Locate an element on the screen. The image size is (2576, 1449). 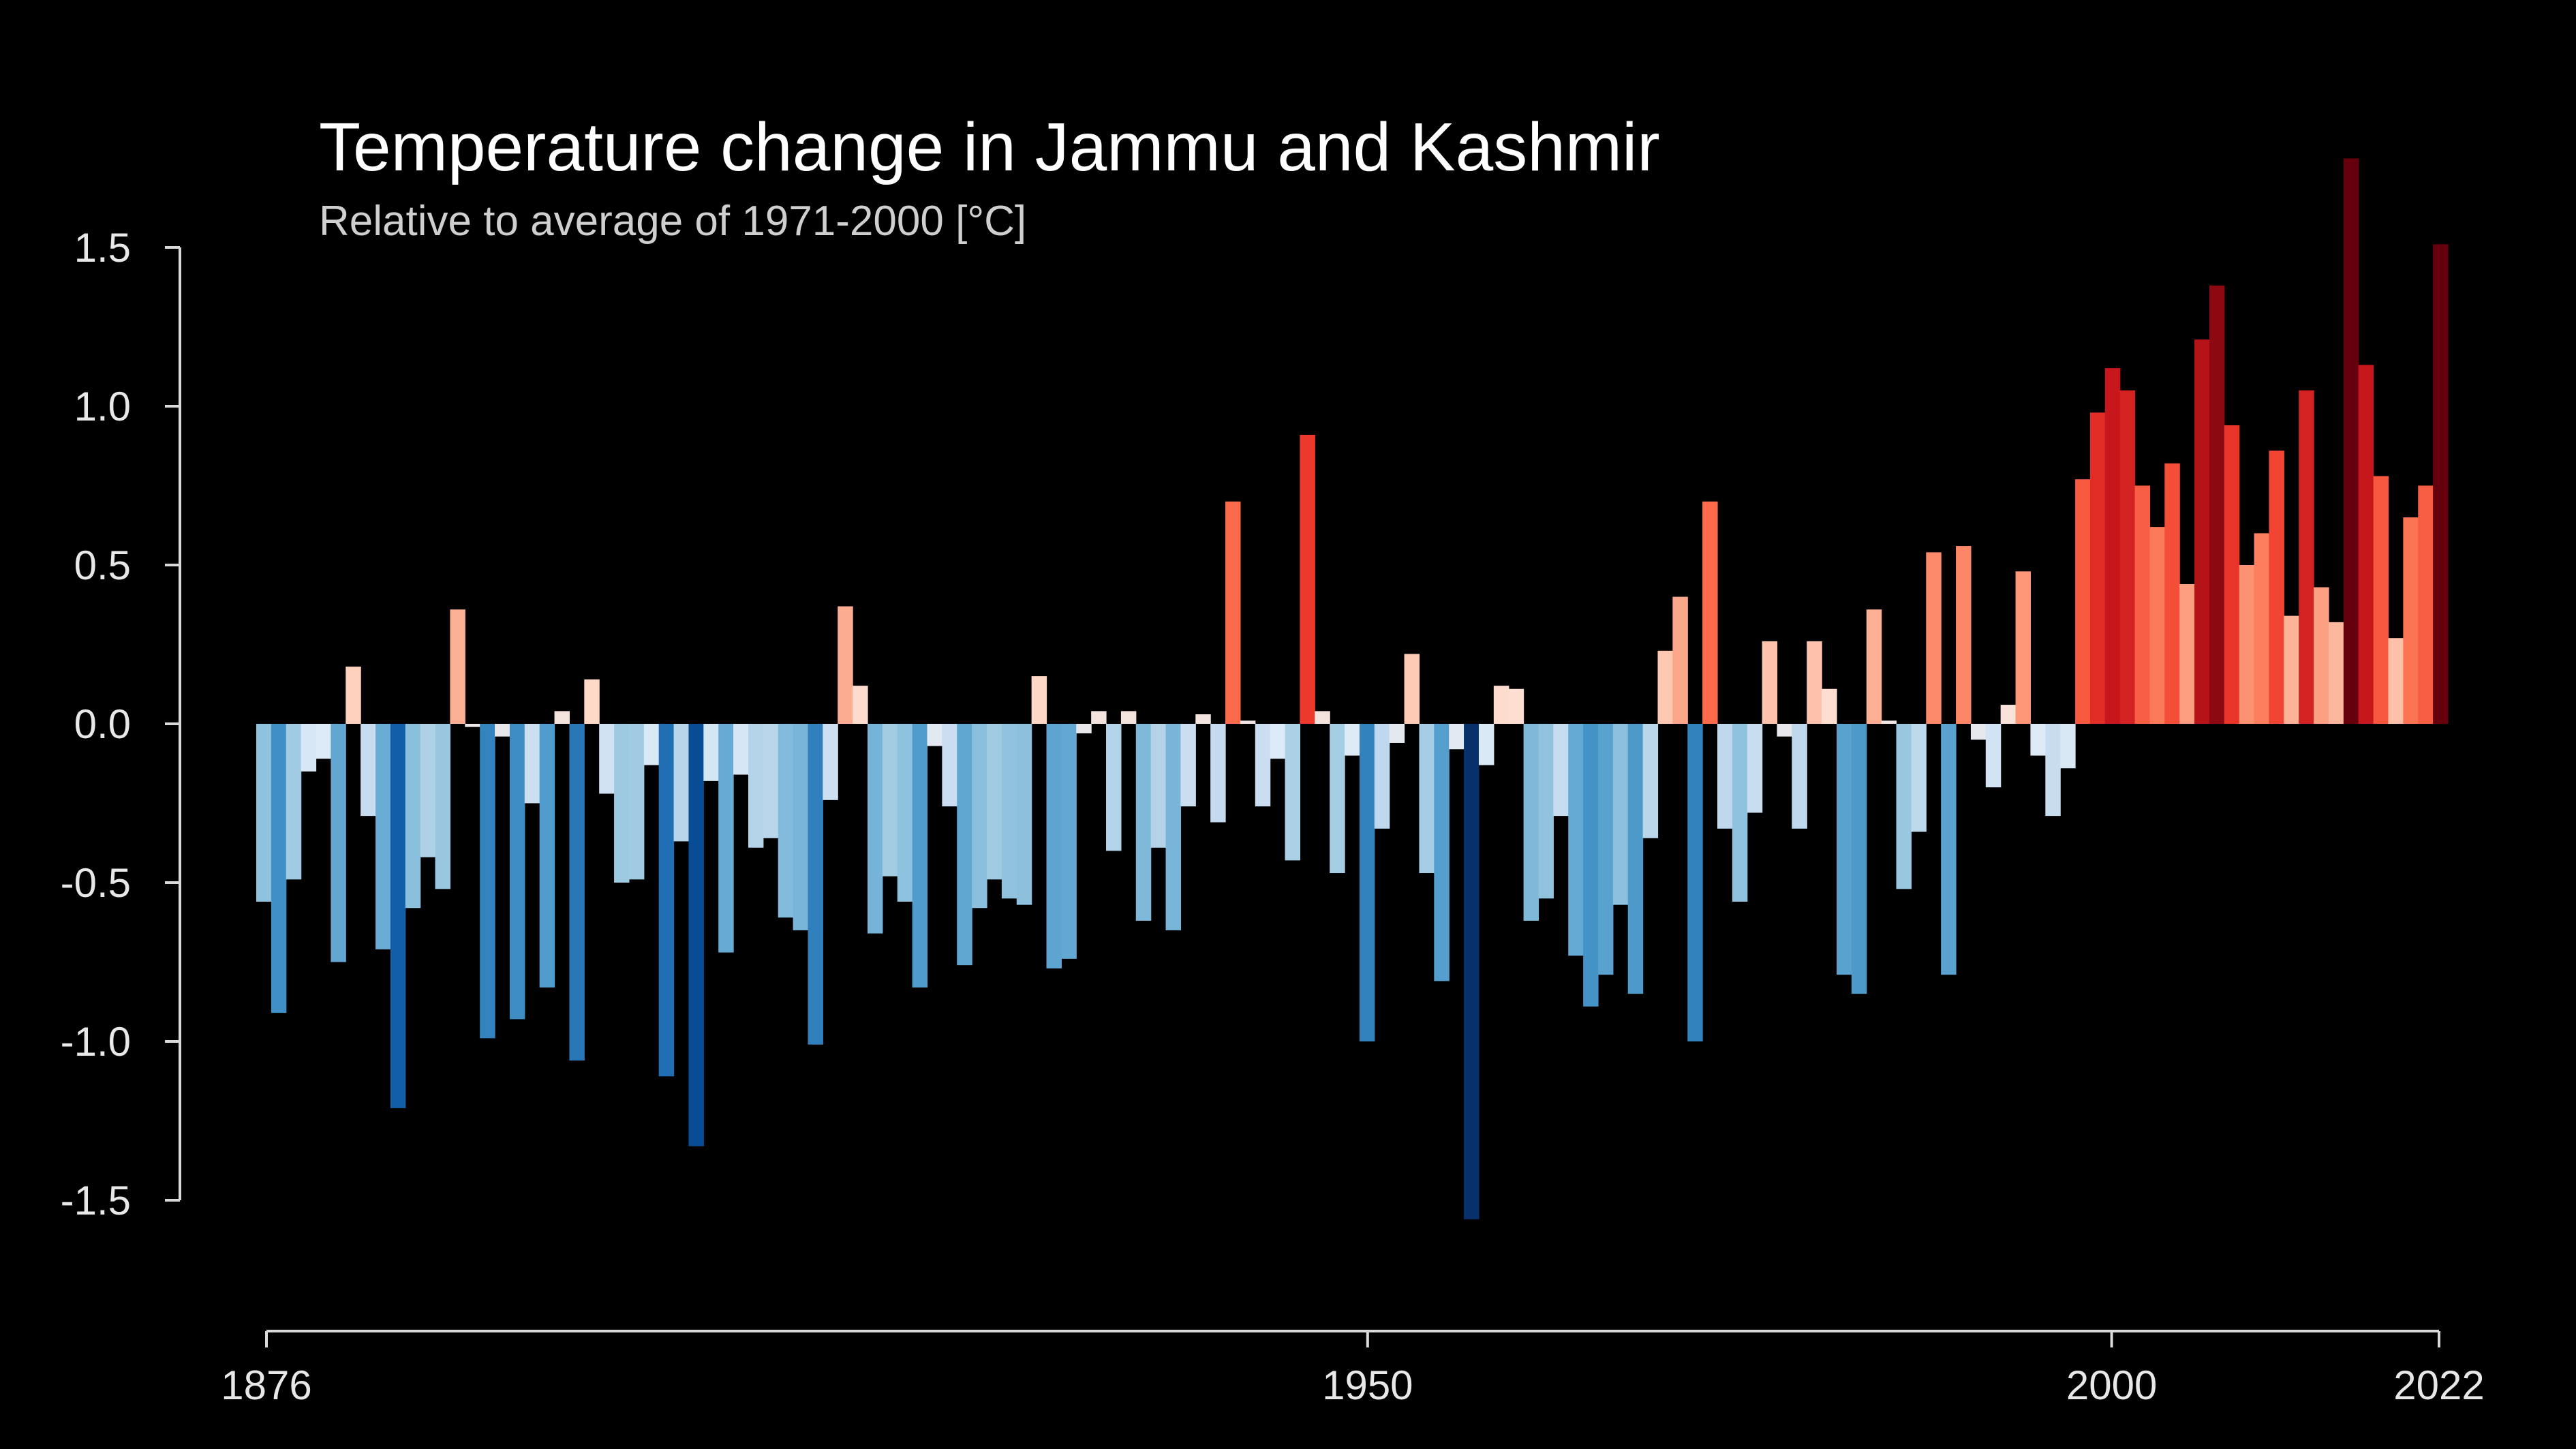
bar-1996 is located at coordinates (2053, 770).